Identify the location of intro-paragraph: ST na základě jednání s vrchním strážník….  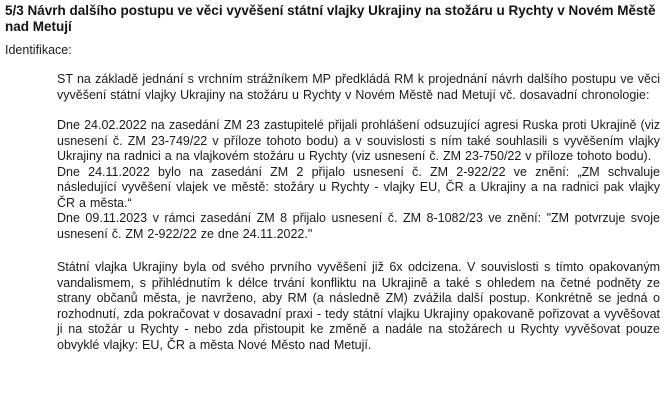
(358, 87).